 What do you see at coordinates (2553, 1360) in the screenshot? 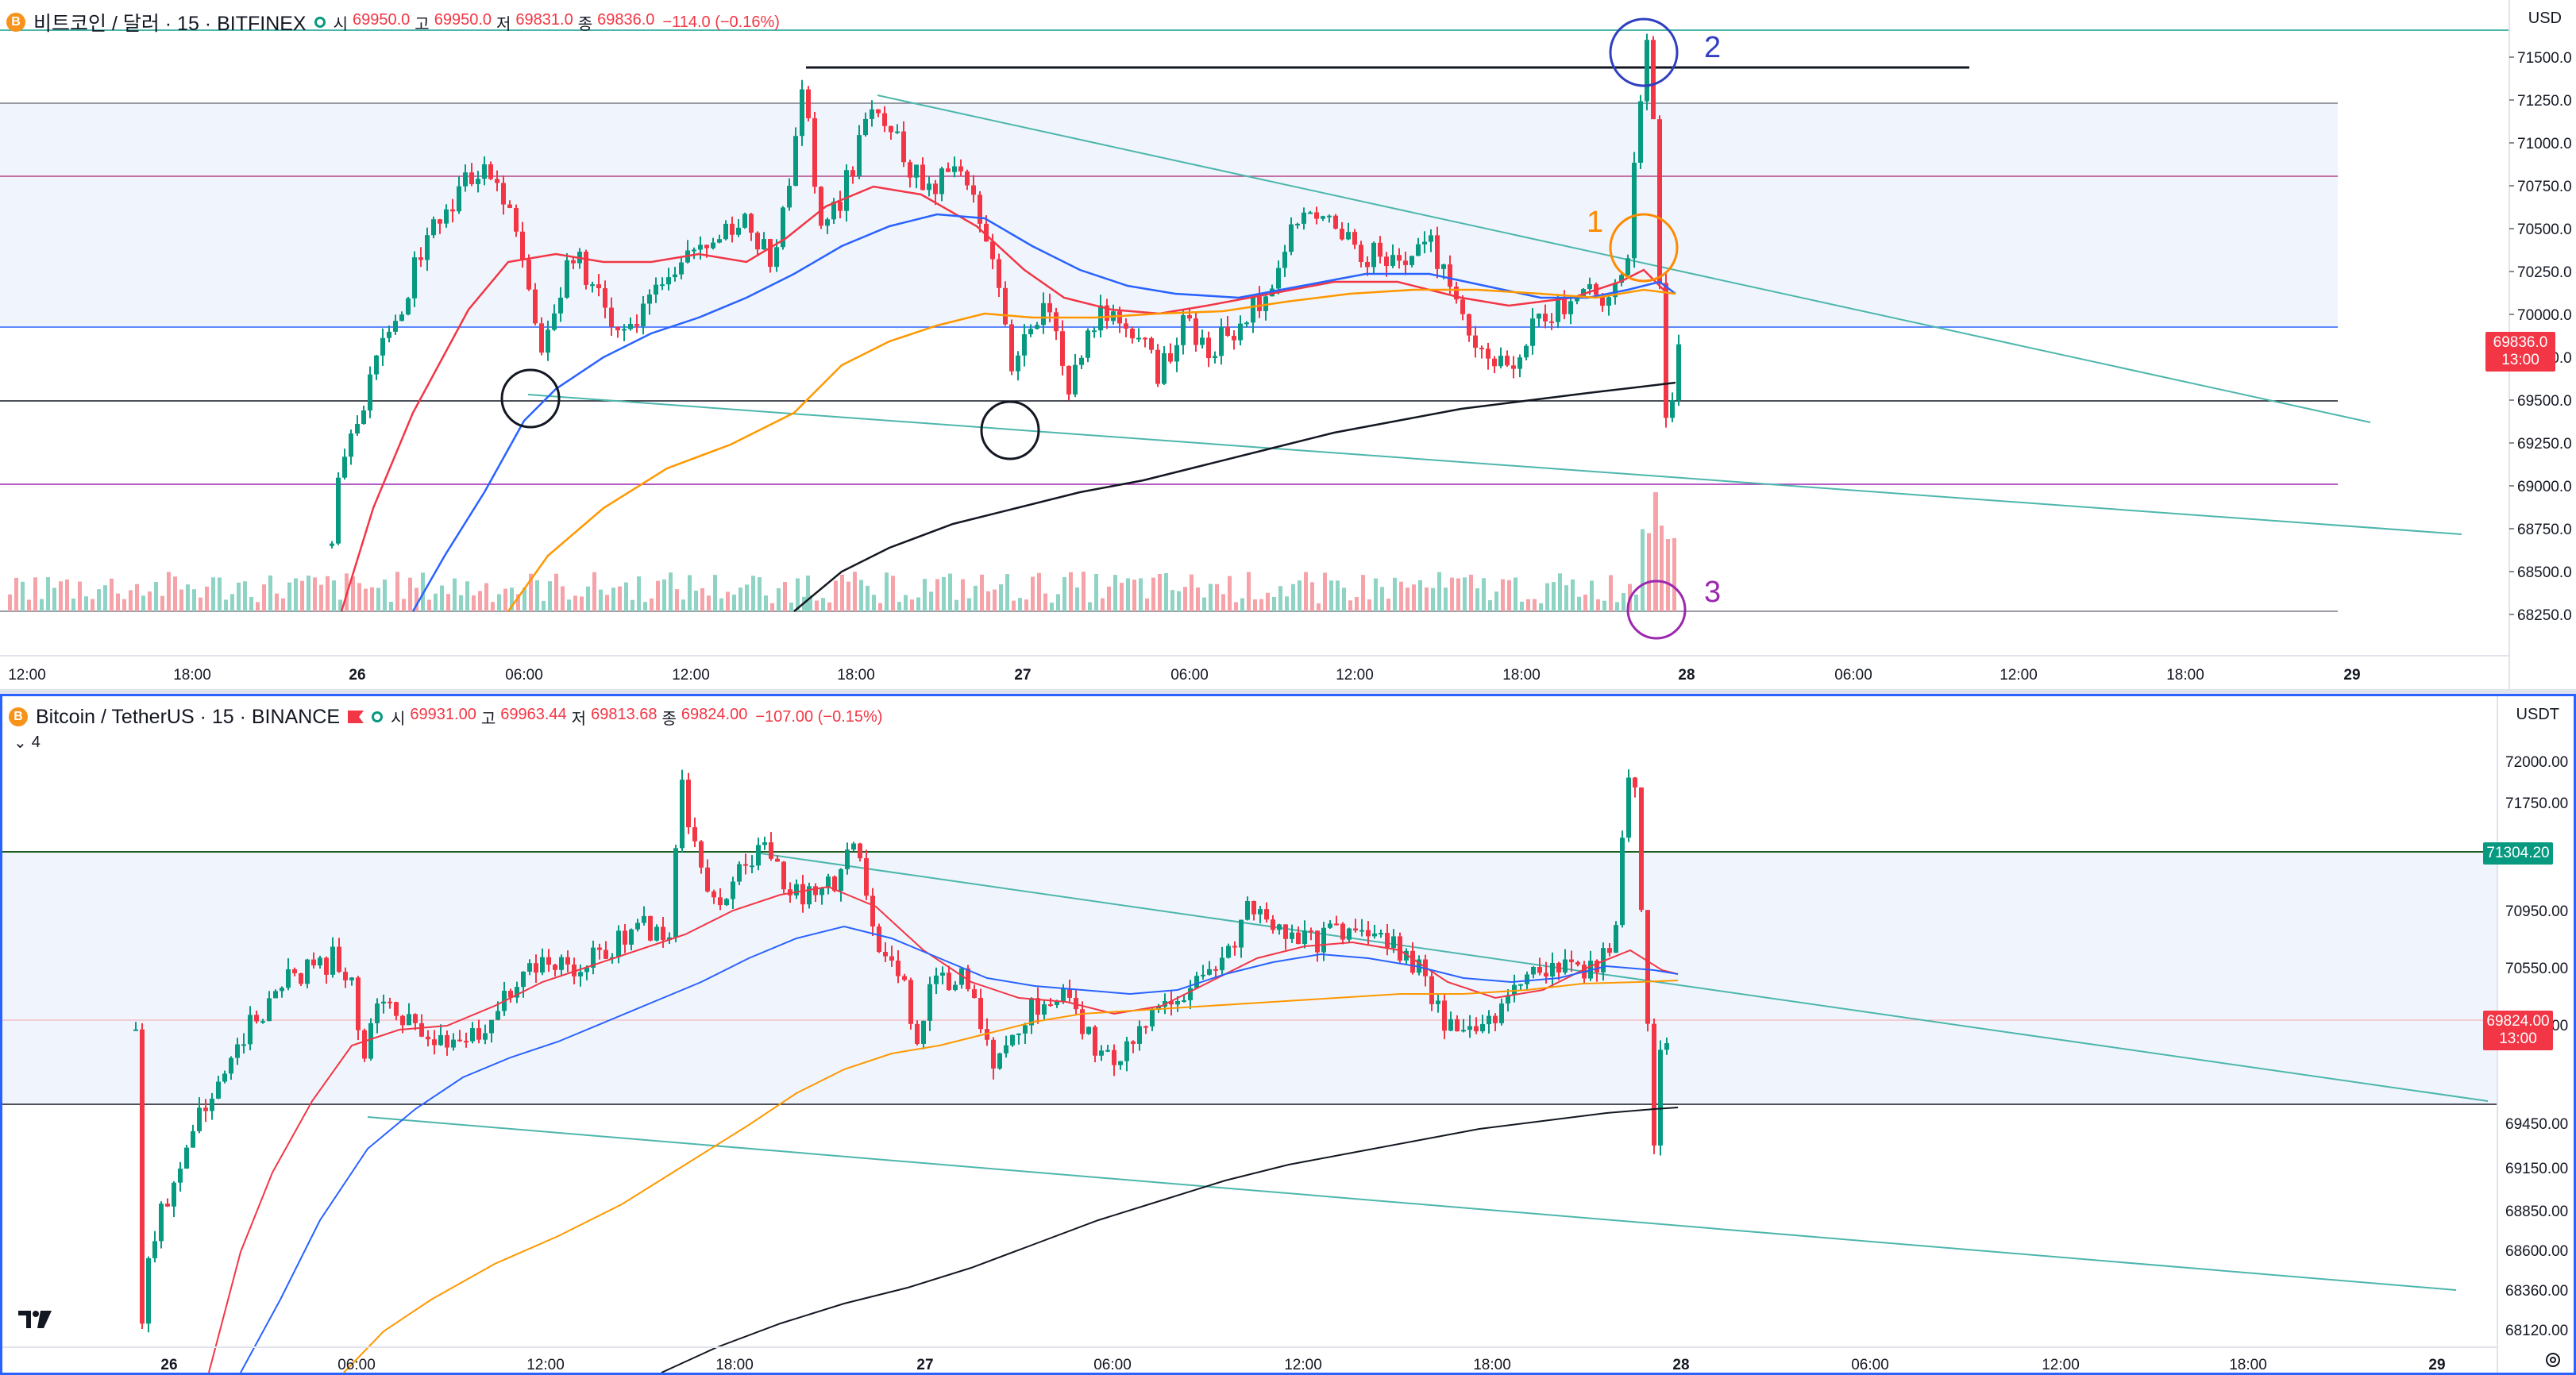
I see `gear-icon` at bounding box center [2553, 1360].